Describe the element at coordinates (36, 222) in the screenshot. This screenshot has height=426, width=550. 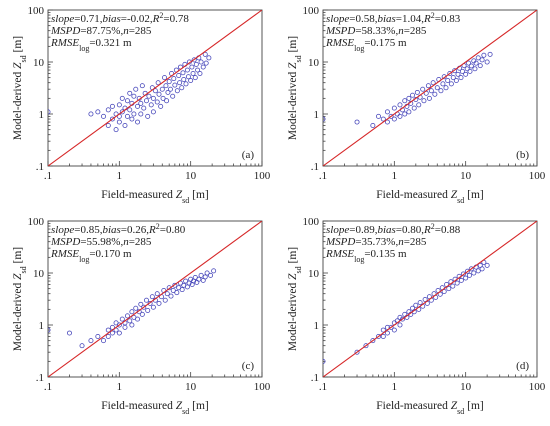
I see `y-tick-label: 100` at that location.